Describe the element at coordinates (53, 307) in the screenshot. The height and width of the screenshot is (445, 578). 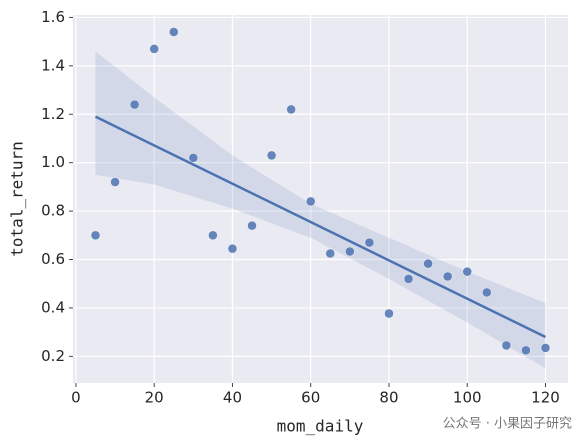
I see `y-tick-label: 0.4` at that location.